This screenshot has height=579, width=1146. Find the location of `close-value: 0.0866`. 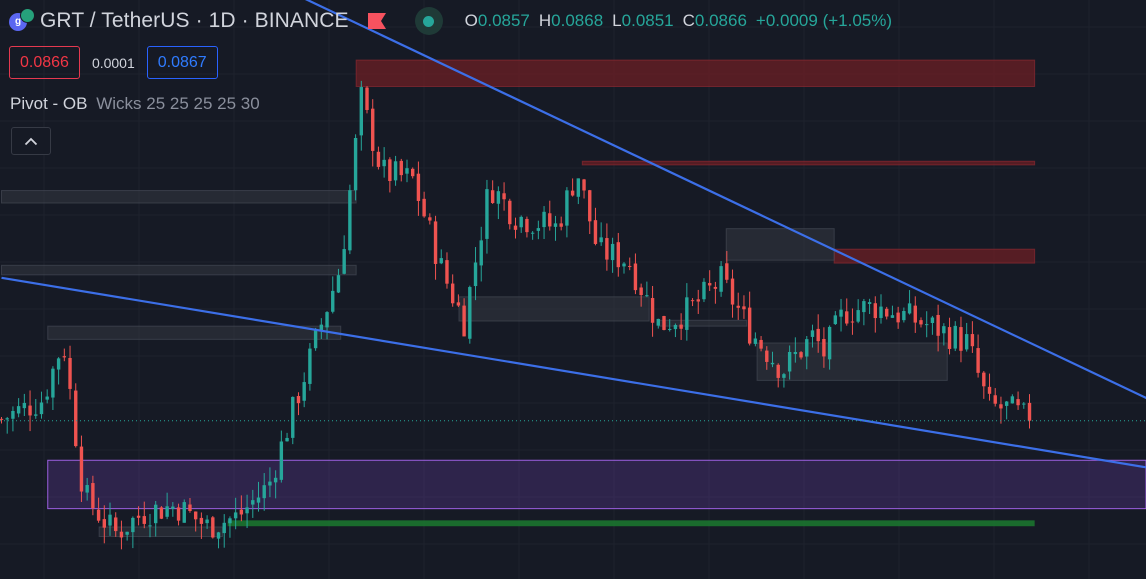

close-value: 0.0866 is located at coordinates (720, 20).